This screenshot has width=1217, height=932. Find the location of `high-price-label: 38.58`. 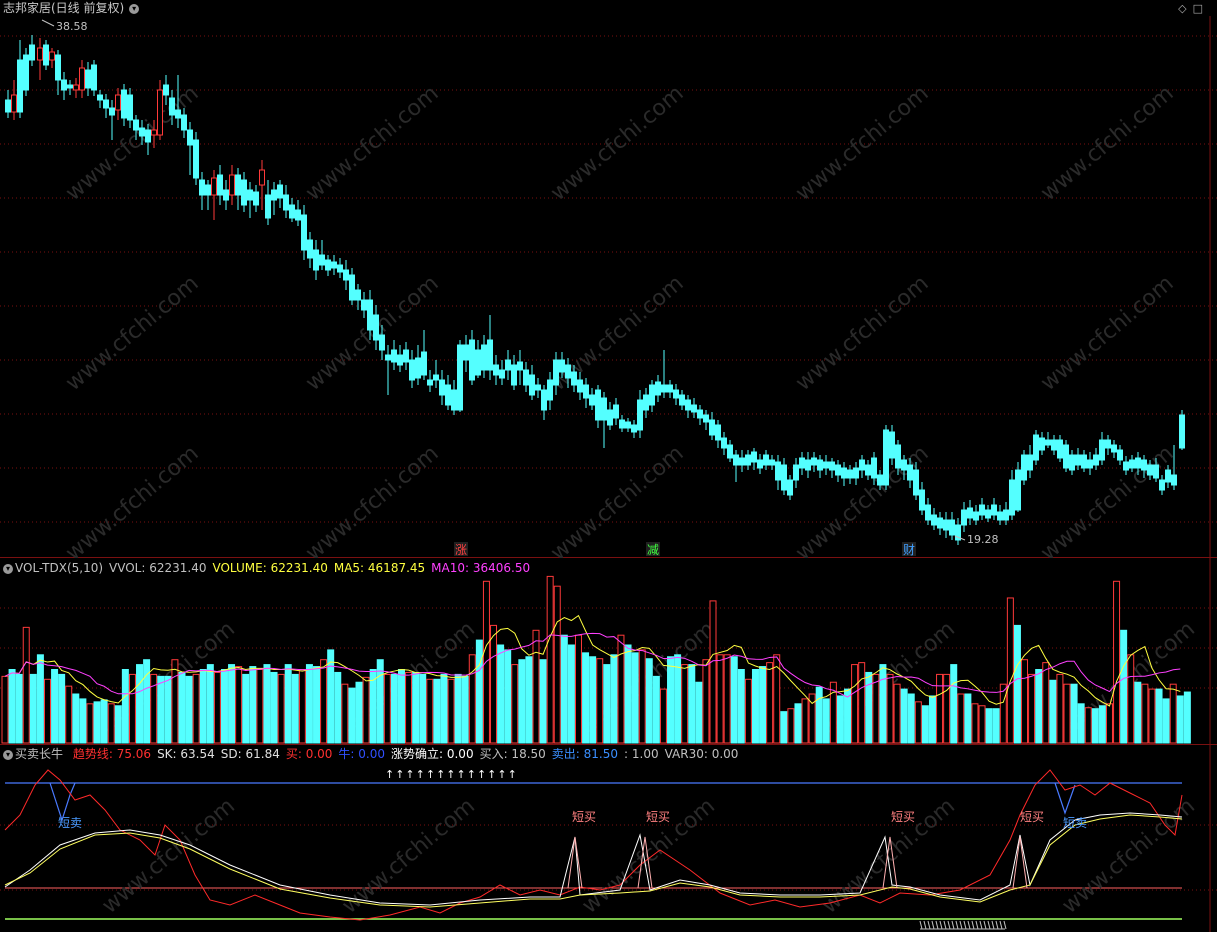

high-price-label: 38.58 is located at coordinates (72, 26).